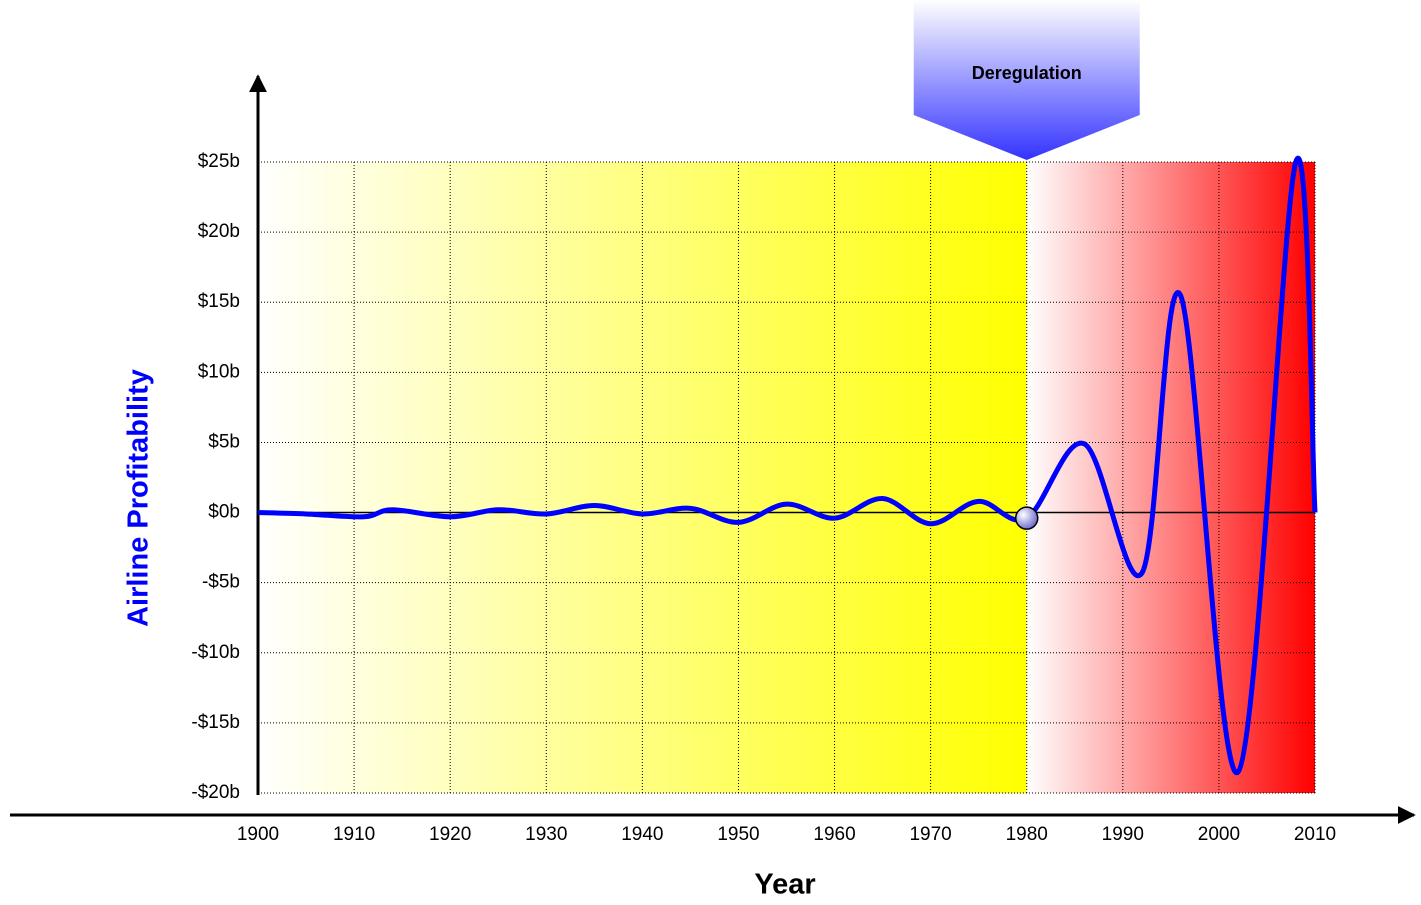  What do you see at coordinates (1123, 834) in the screenshot?
I see `x-tick-label: 1990` at bounding box center [1123, 834].